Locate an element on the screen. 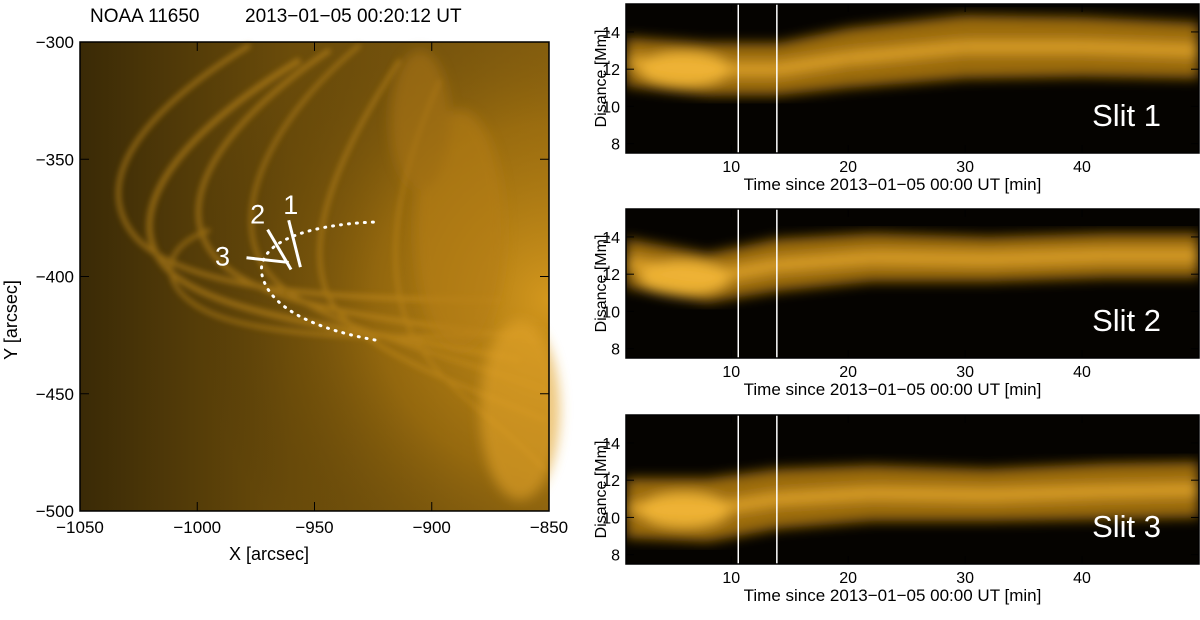 This screenshot has width=1200, height=620. td-slit-label: Slit 3 is located at coordinates (1126, 526).